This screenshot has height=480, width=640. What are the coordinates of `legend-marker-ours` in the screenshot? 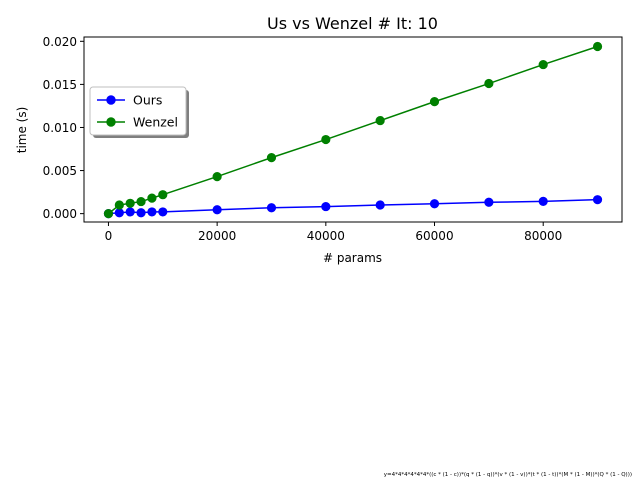 It's located at (111, 100).